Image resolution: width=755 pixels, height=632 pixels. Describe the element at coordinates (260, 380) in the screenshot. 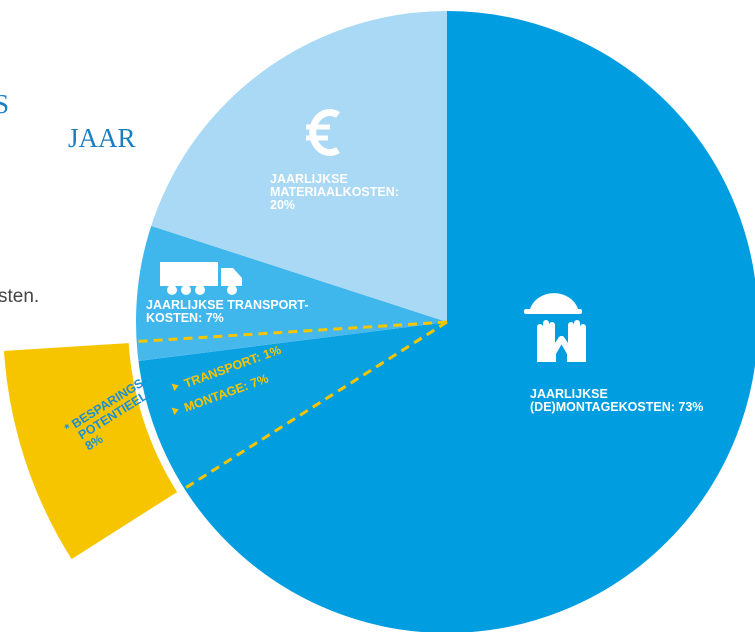

I see `breakdown-value: 7%` at that location.